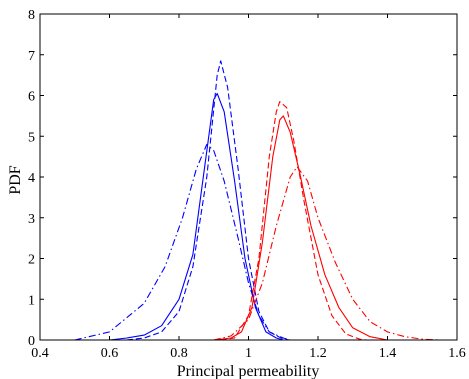  I want to click on y-tick-label: 1, so click(31, 300).